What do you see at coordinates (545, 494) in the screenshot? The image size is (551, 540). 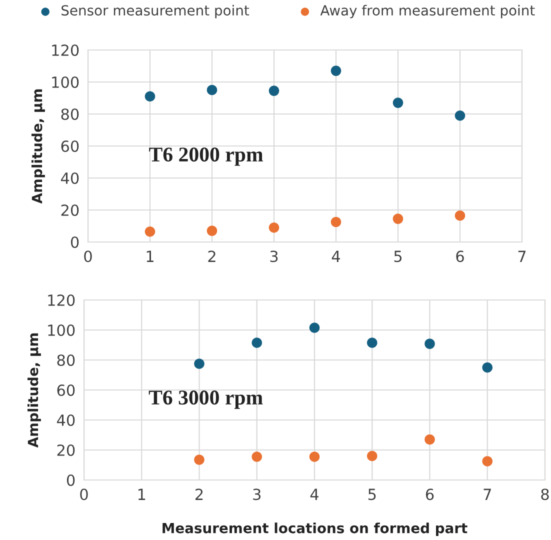 I see `x-tick-label: 8` at bounding box center [545, 494].